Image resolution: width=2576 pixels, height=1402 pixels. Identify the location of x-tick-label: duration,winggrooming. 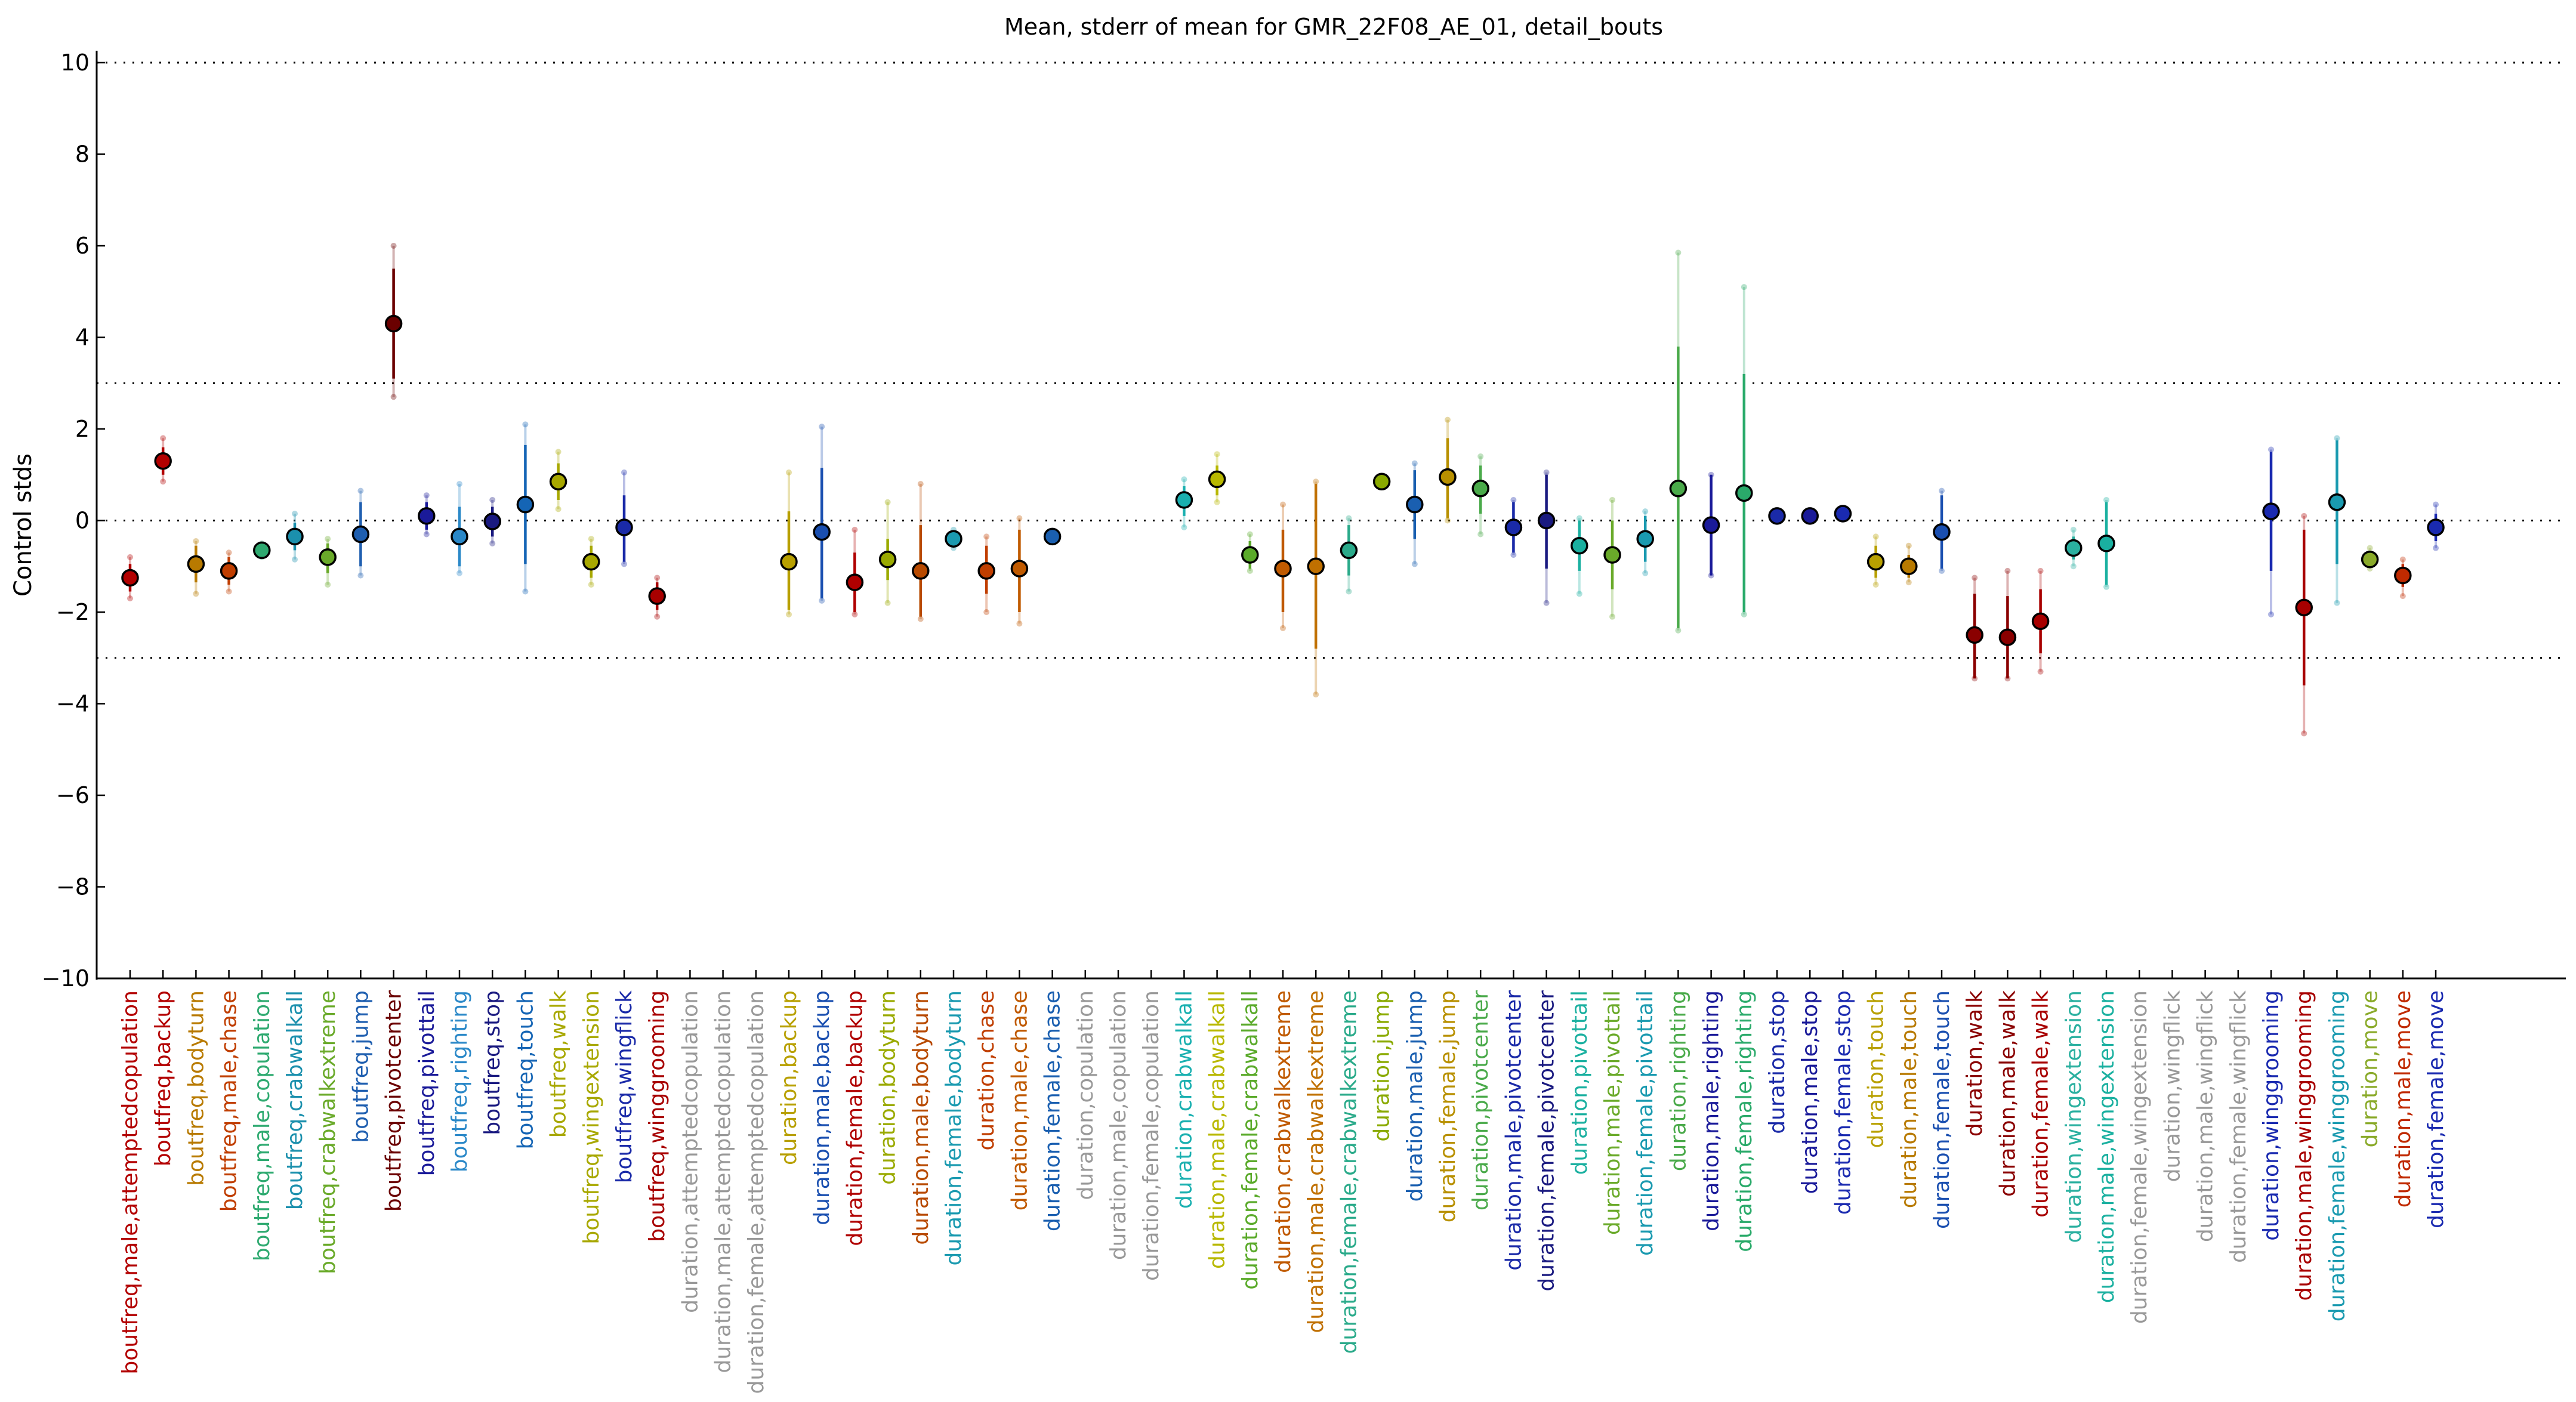
(2272, 1115).